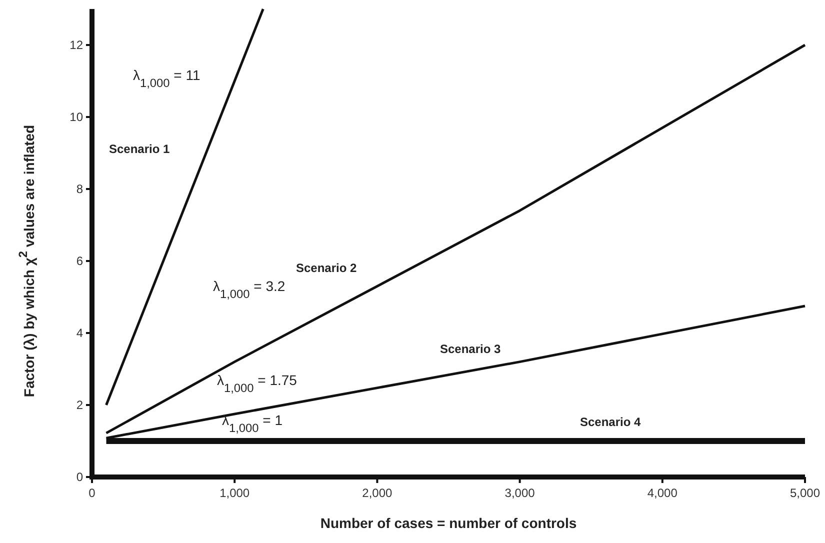 This screenshot has width=825, height=543. I want to click on series-label: Scenario 2, so click(327, 268).